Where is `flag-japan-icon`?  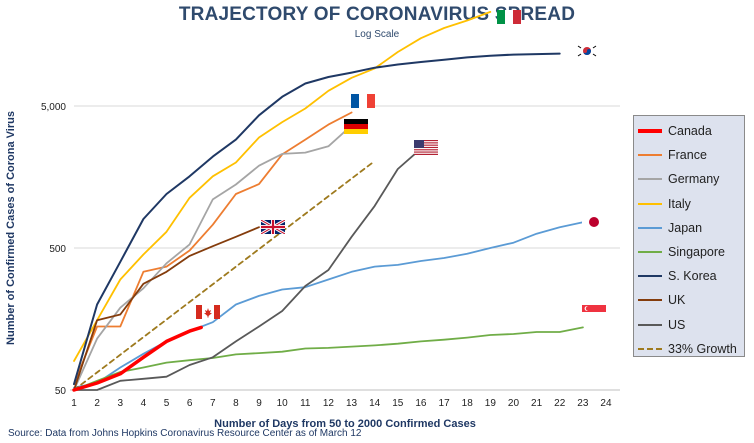
flag-japan-icon is located at coordinates (594, 222).